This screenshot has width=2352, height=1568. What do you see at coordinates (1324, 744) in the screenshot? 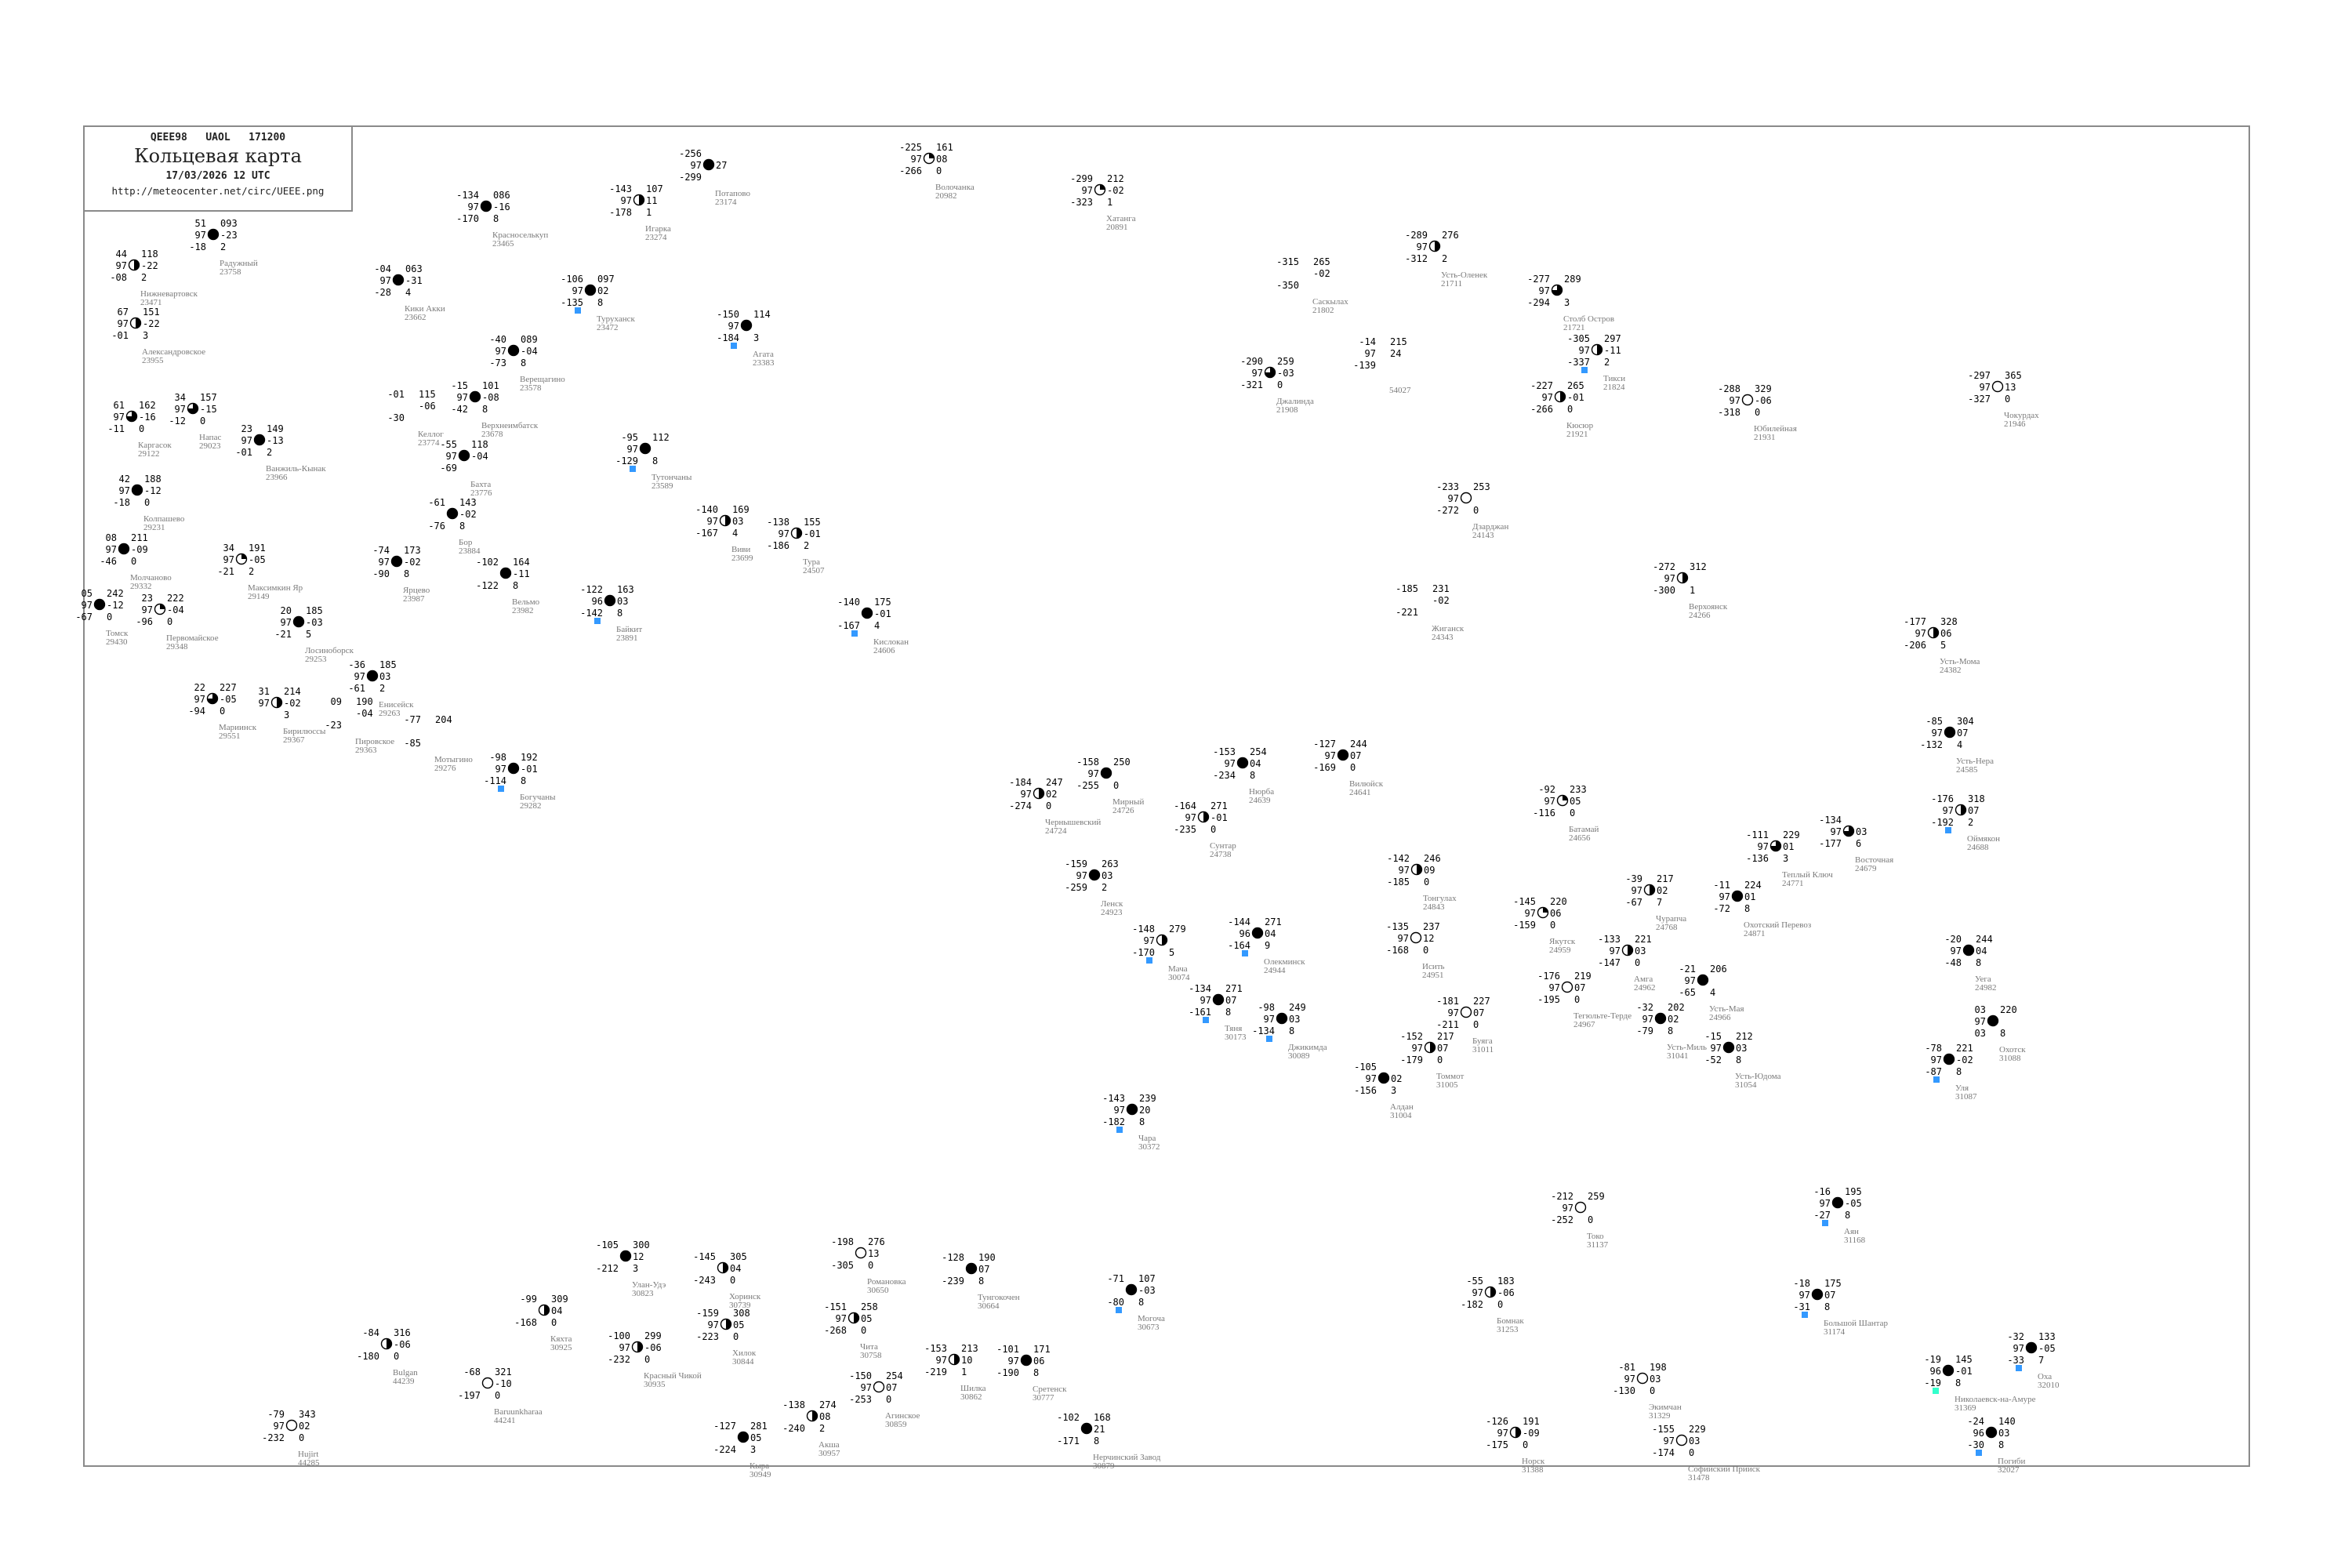
I see `station-temperature: -127` at bounding box center [1324, 744].